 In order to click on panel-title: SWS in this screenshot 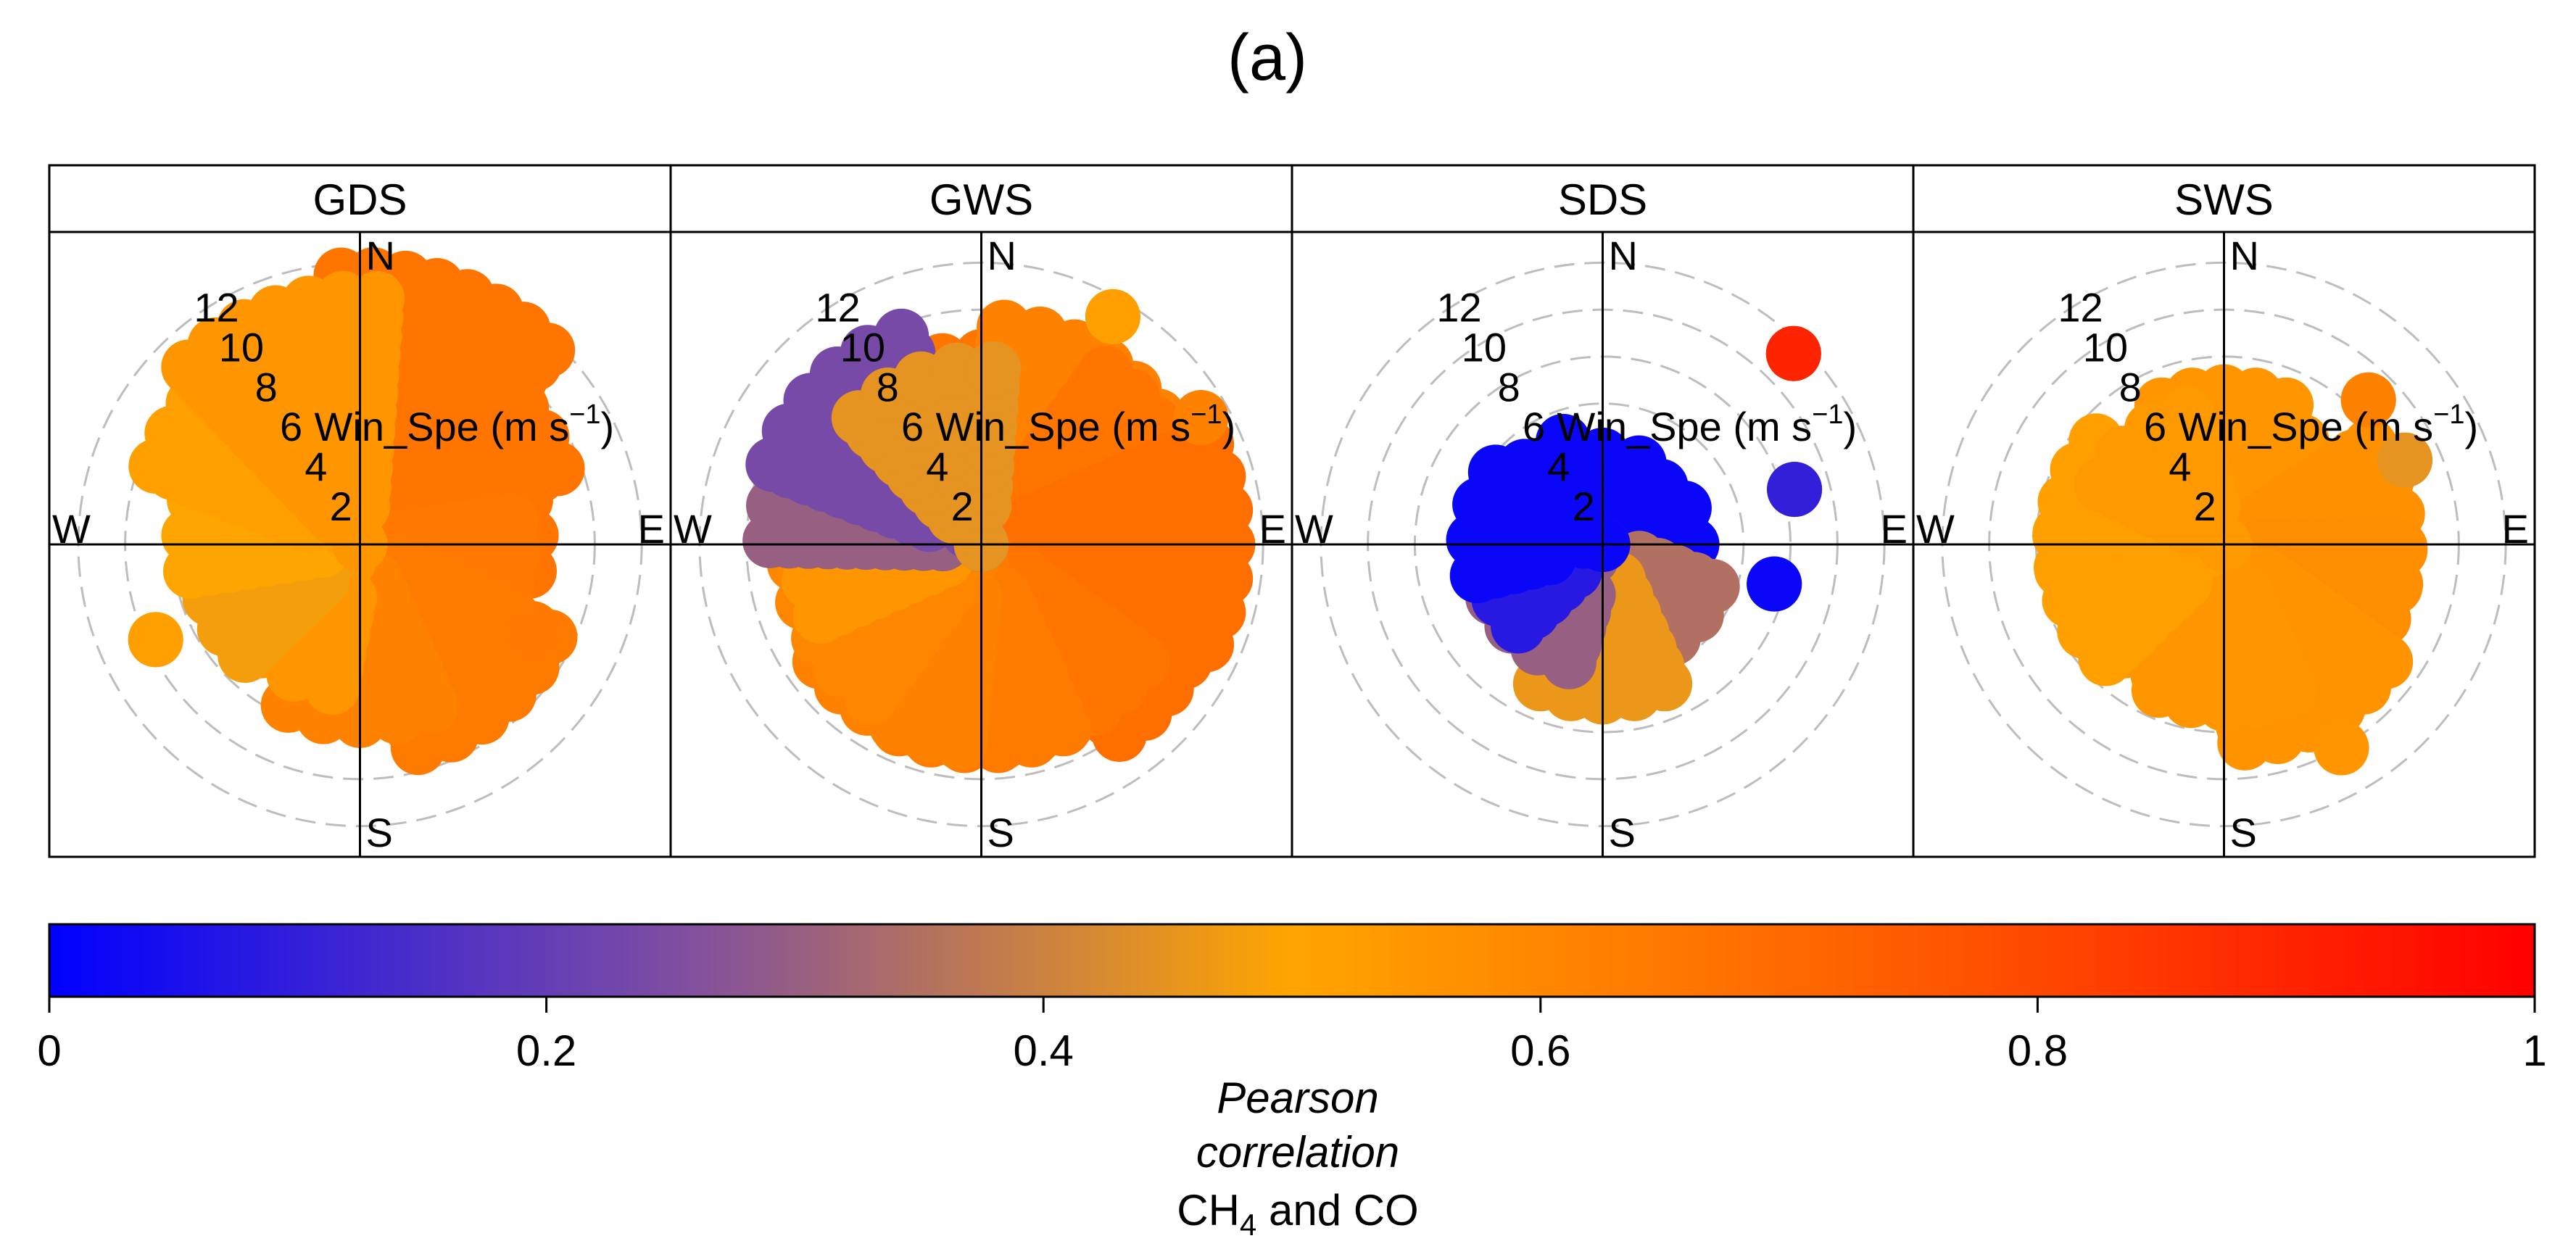, I will do `click(2224, 199)`.